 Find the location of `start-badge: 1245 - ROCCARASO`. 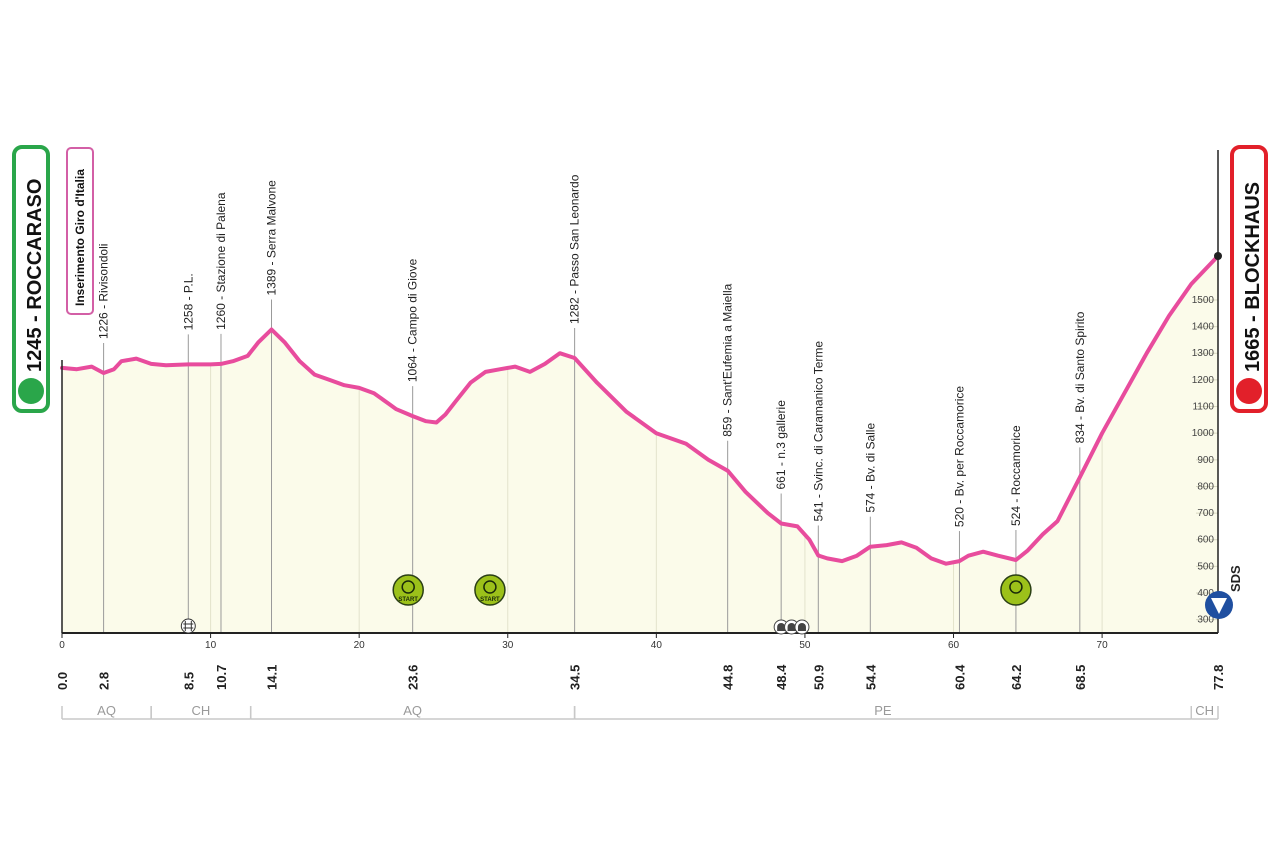

start-badge: 1245 - ROCCARASO is located at coordinates (31, 279).